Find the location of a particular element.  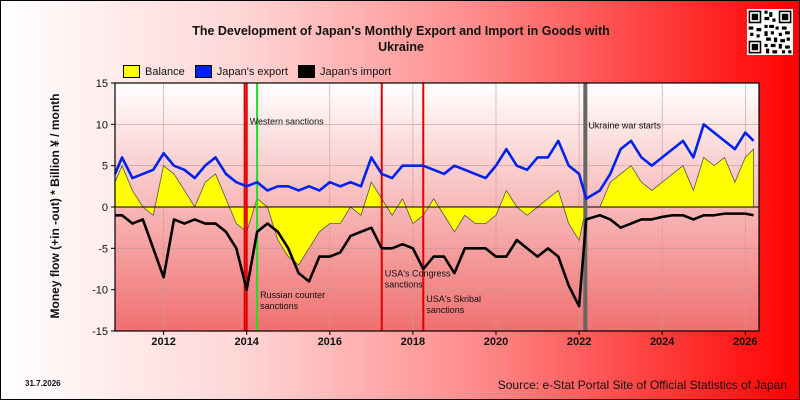

x-tick-label: 2026 is located at coordinates (745, 342).